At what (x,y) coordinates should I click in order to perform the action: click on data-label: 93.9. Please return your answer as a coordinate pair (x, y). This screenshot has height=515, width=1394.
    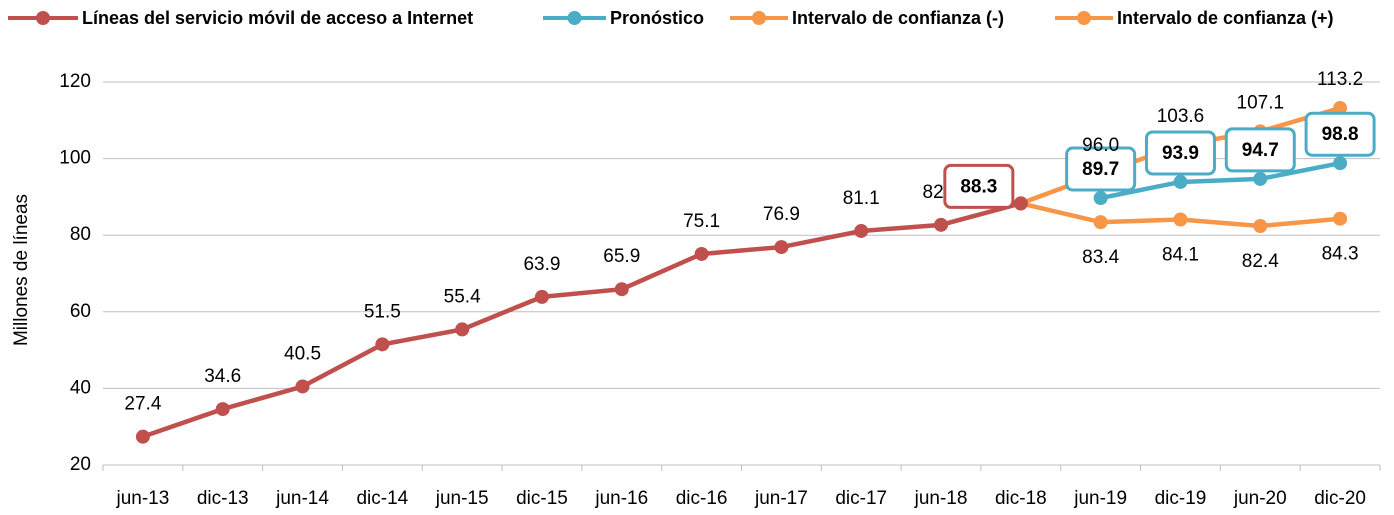
    Looking at the image, I should click on (1180, 153).